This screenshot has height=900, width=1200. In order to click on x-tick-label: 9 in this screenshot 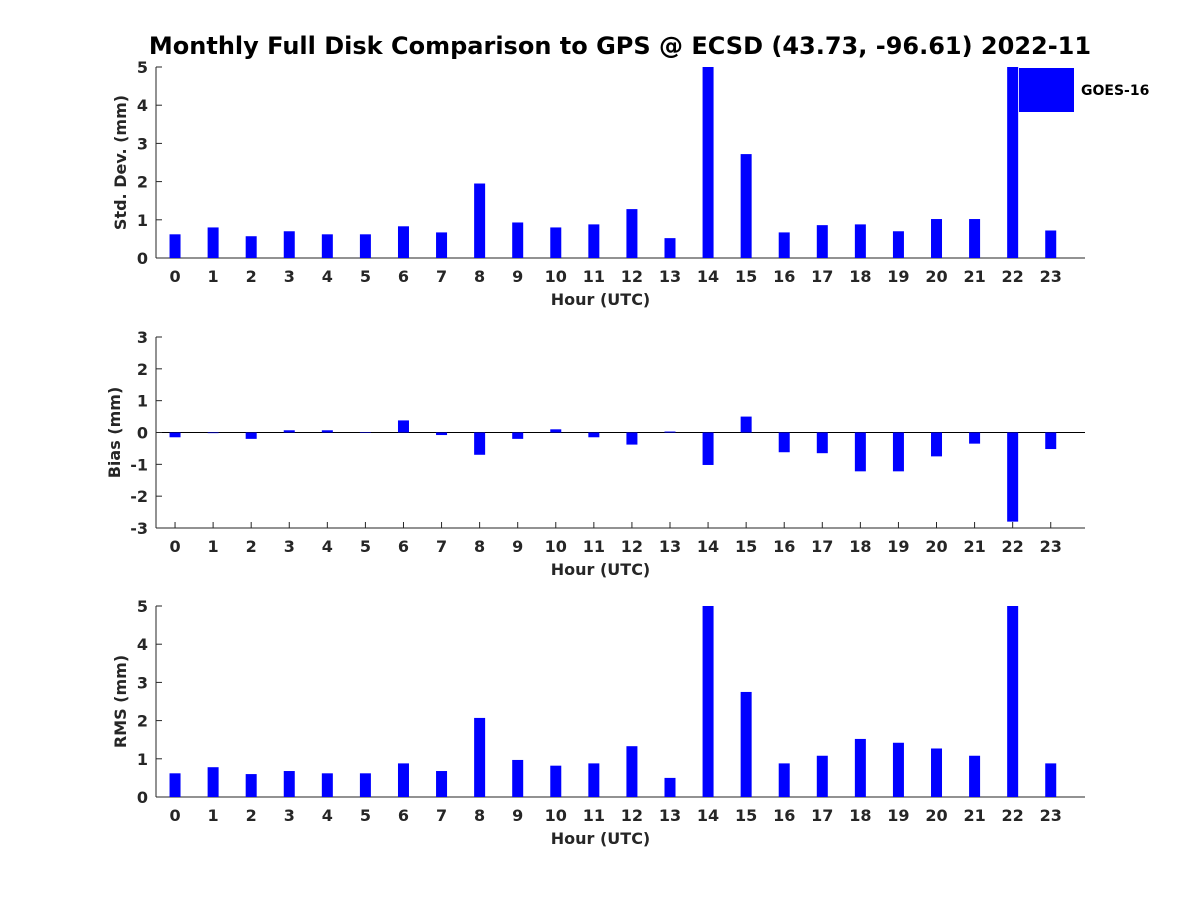, I will do `click(517, 276)`.